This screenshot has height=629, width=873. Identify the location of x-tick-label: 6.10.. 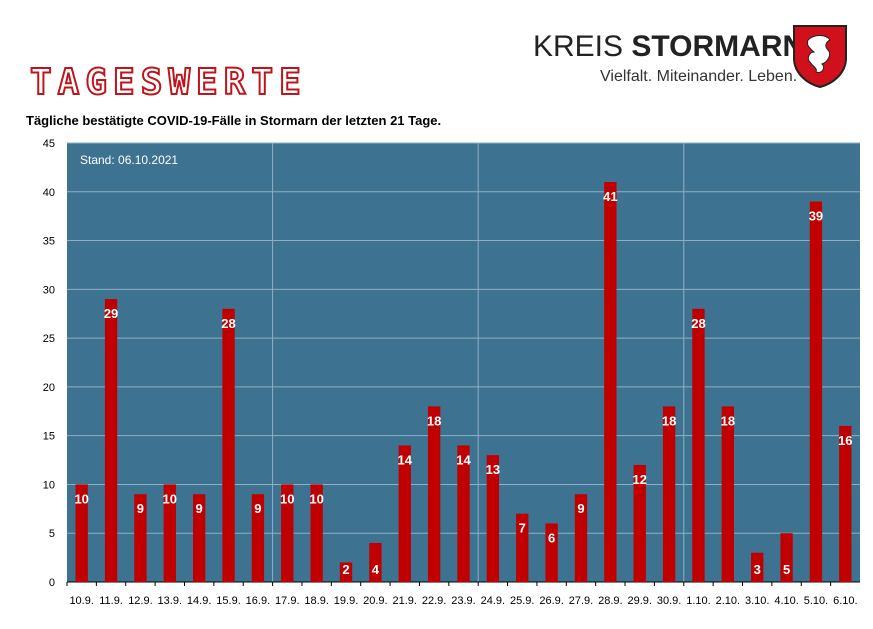
(845, 601).